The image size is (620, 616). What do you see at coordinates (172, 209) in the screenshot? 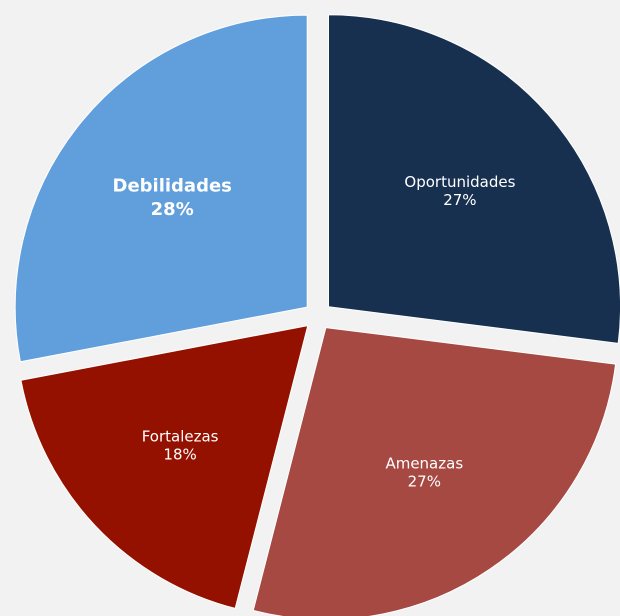
I see `pie-label-value: 28%` at bounding box center [172, 209].